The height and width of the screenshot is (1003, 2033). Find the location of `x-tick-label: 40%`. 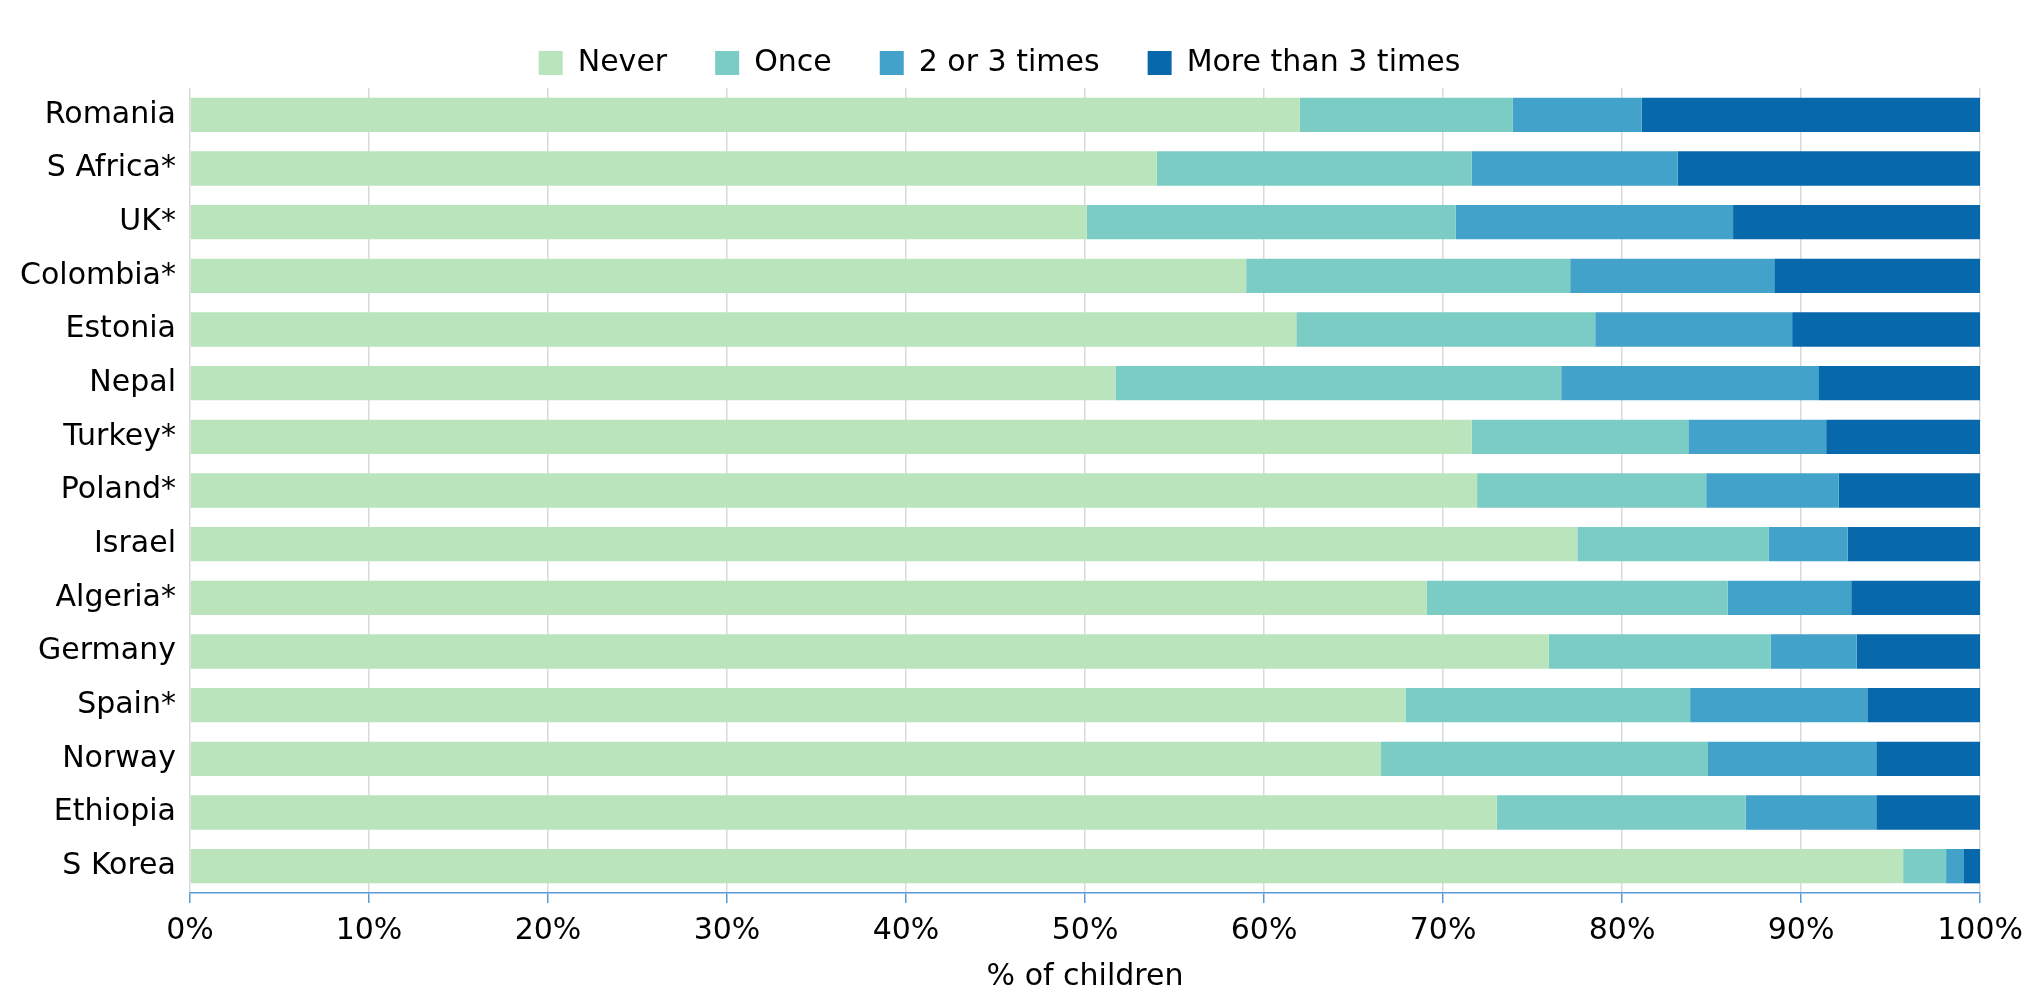

x-tick-label: 40% is located at coordinates (906, 928).